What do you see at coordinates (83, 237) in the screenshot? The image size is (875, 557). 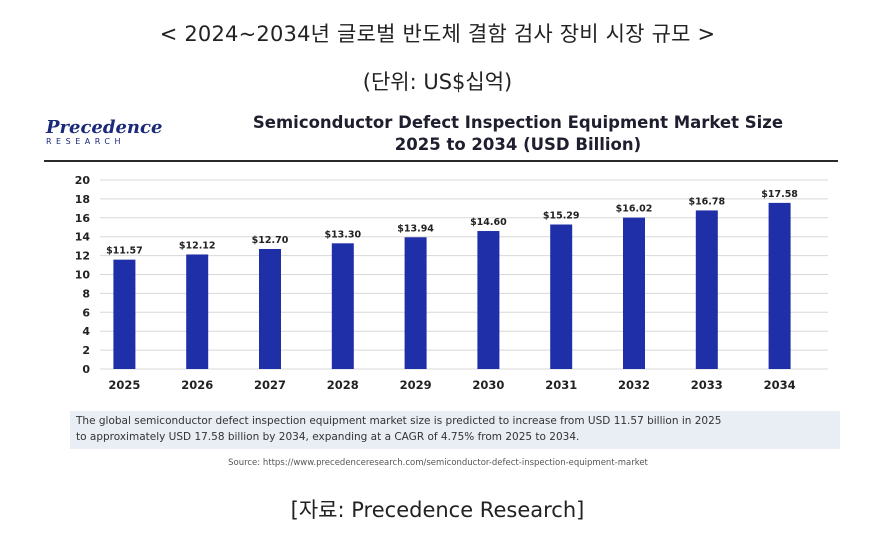 I see `y-tick-label: 14` at bounding box center [83, 237].